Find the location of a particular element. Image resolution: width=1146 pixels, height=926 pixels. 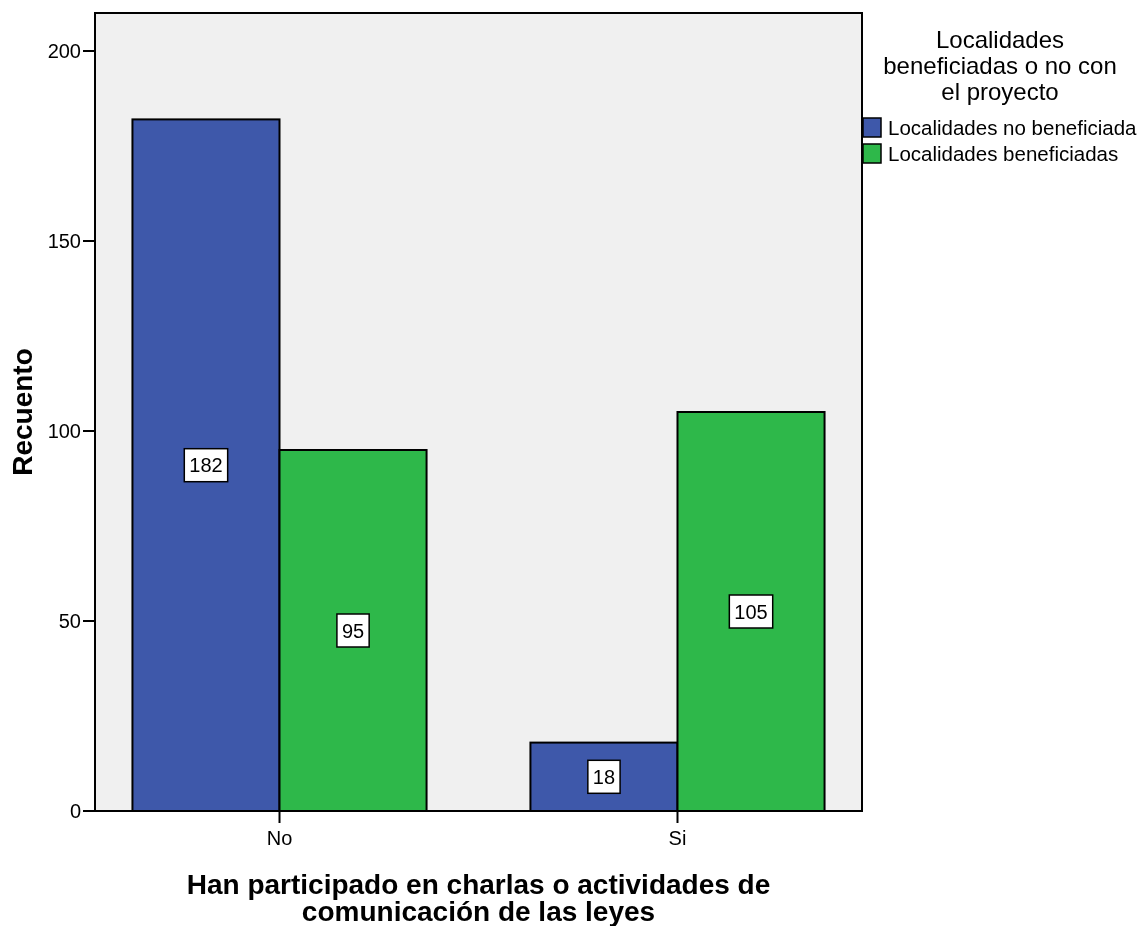

y-tick-label: 0 is located at coordinates (75, 811).